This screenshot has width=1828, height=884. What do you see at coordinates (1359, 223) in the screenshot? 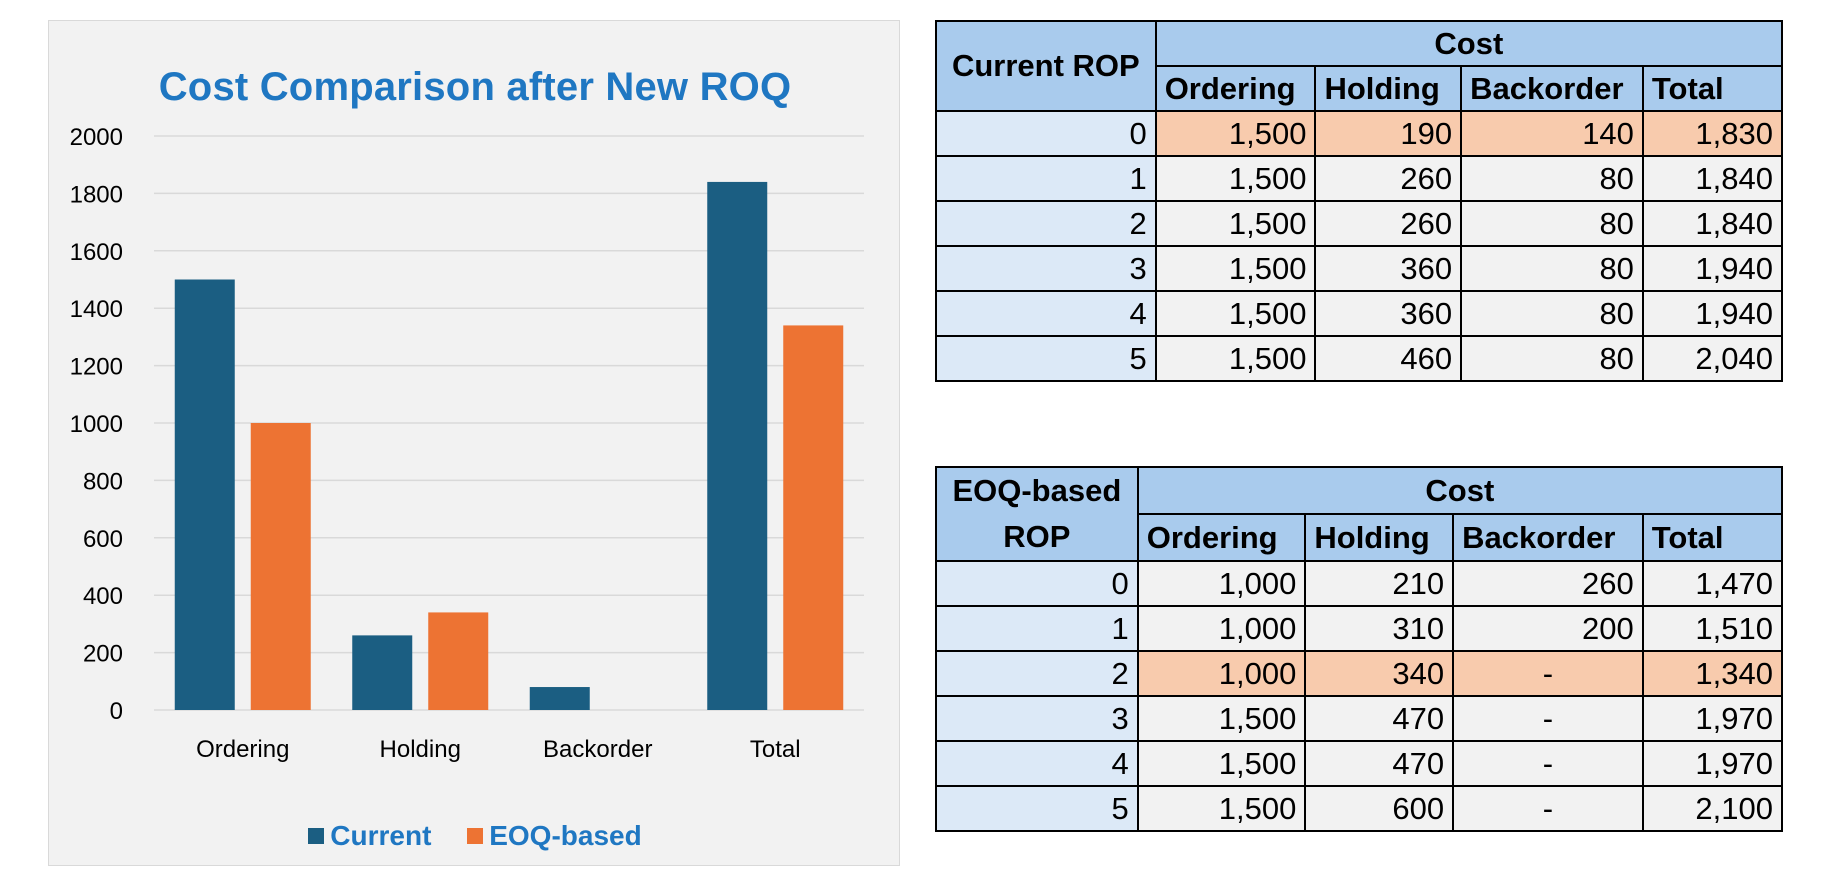
I see `table-row: 2 1,500 260 80 1,840` at bounding box center [1359, 223].